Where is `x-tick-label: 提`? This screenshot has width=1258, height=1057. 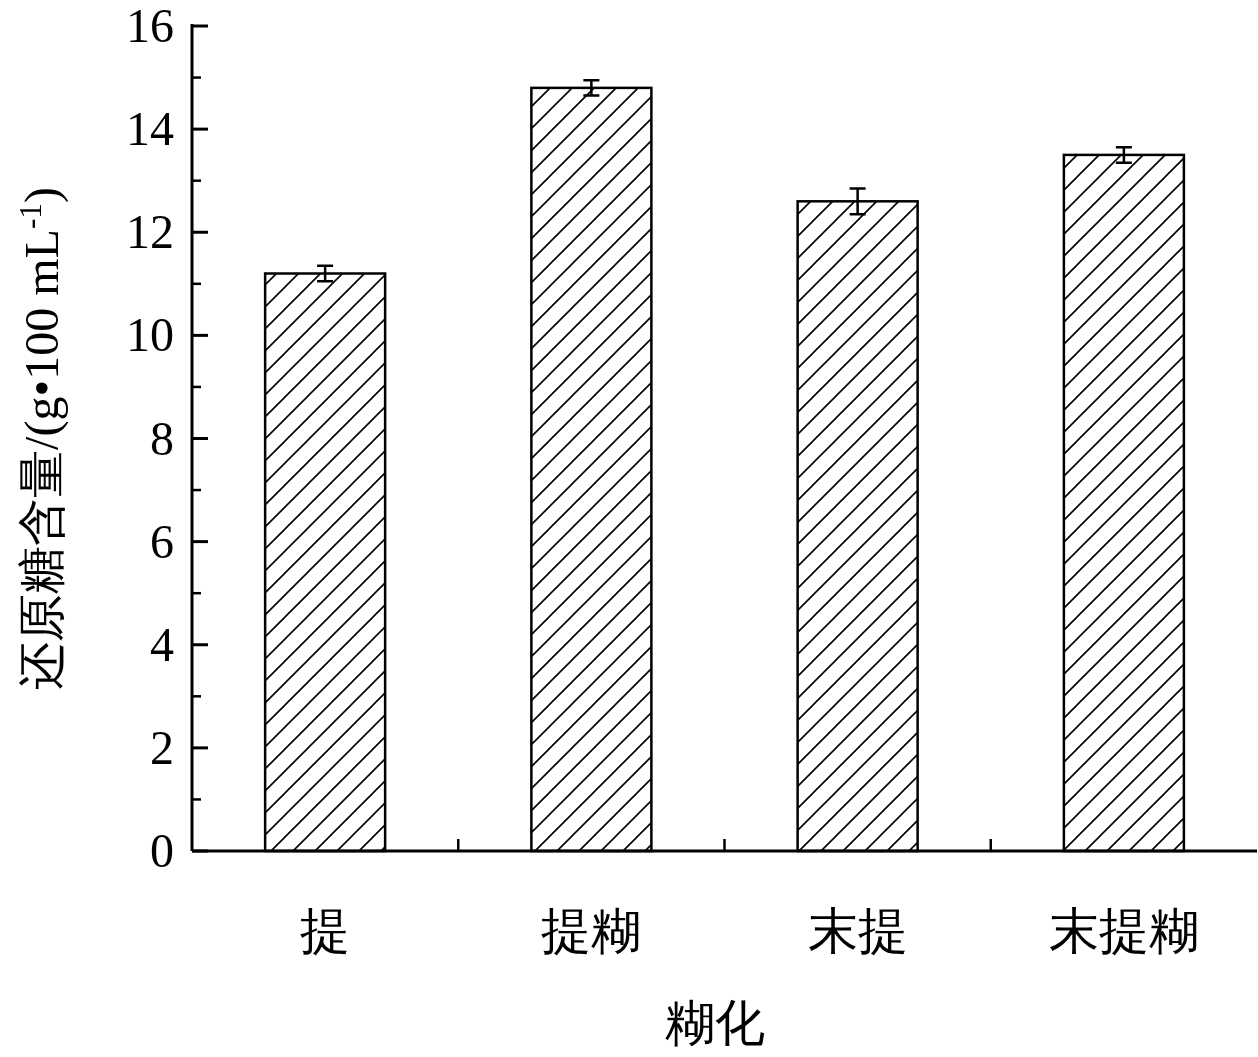 x-tick-label: 提 is located at coordinates (325, 931).